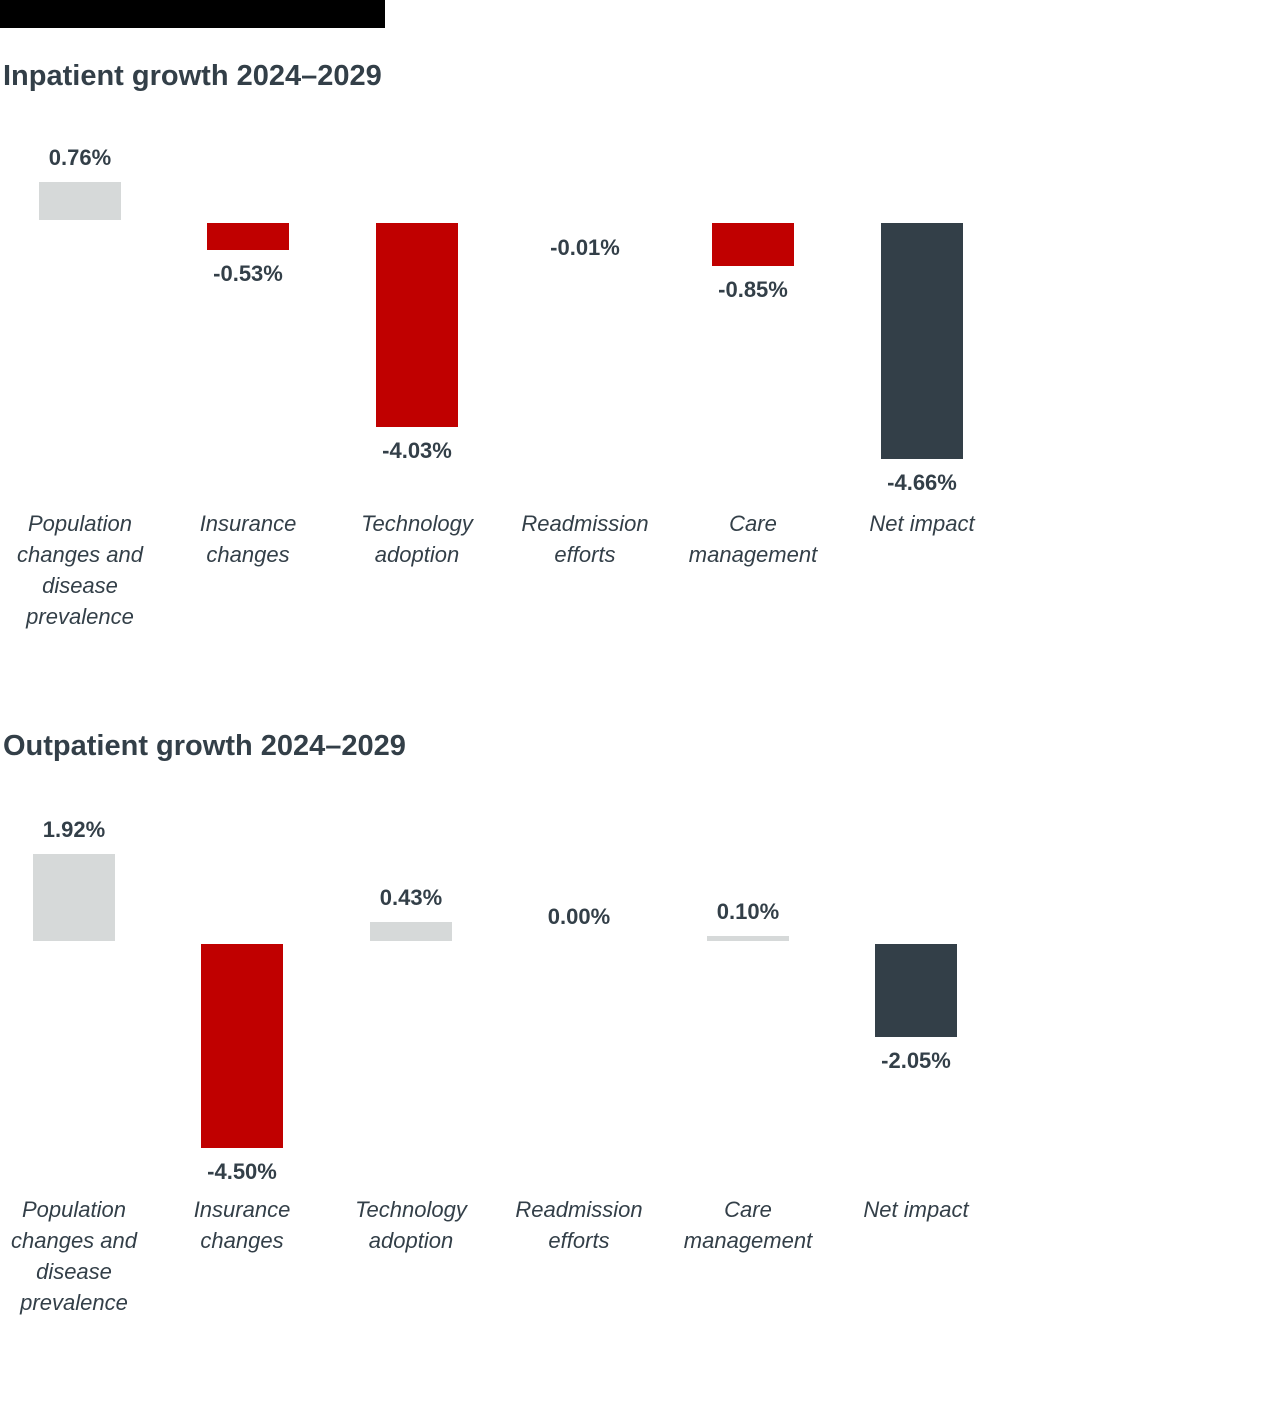 Image resolution: width=1280 pixels, height=1408 pixels. I want to click on value-label: 0.76%, so click(80, 157).